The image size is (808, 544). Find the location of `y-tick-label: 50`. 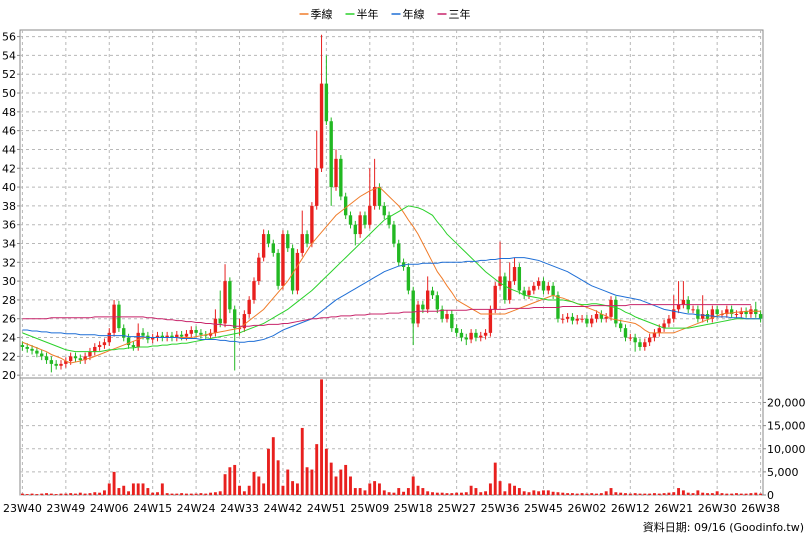

y-tick-label: 50 is located at coordinates (9, 93).